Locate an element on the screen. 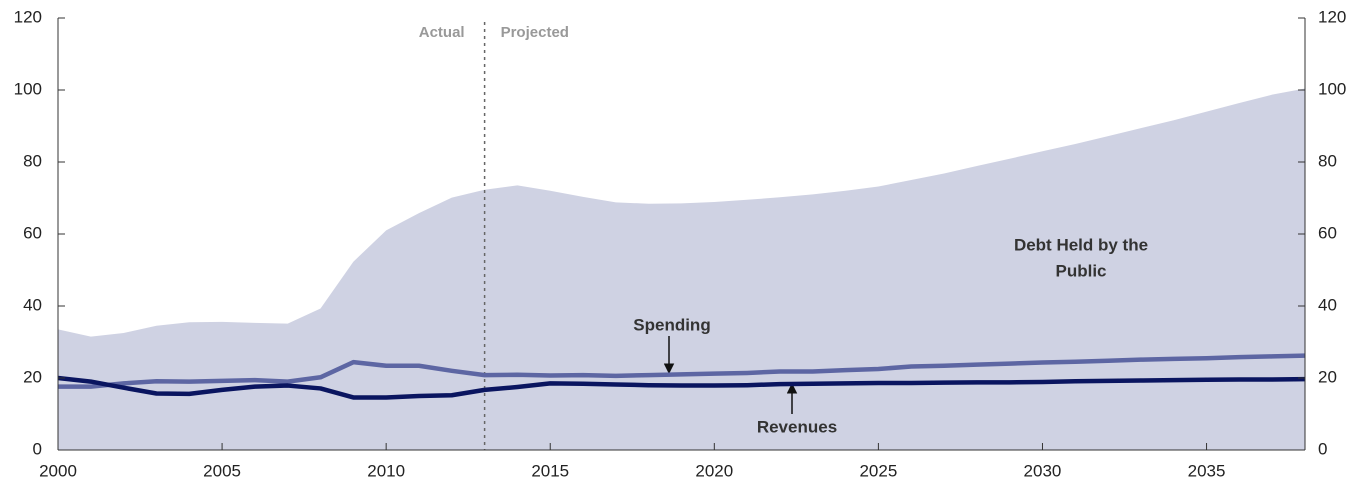  y-tick-label: 80 is located at coordinates (32, 160).